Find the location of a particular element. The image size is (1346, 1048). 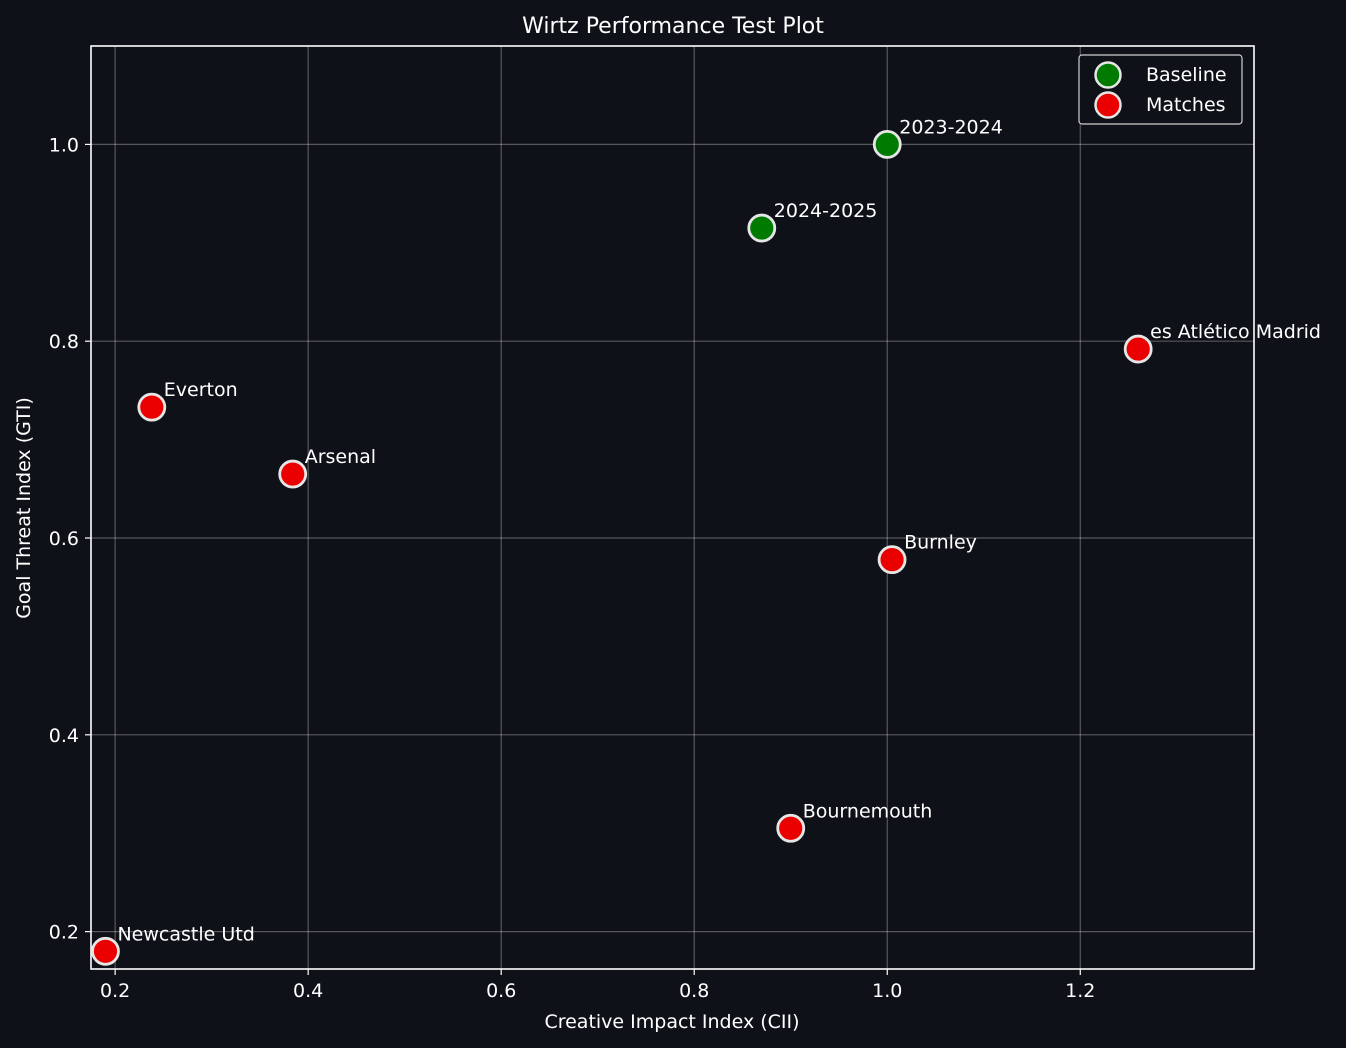

y-tick-label: 1.0 is located at coordinates (64, 145).